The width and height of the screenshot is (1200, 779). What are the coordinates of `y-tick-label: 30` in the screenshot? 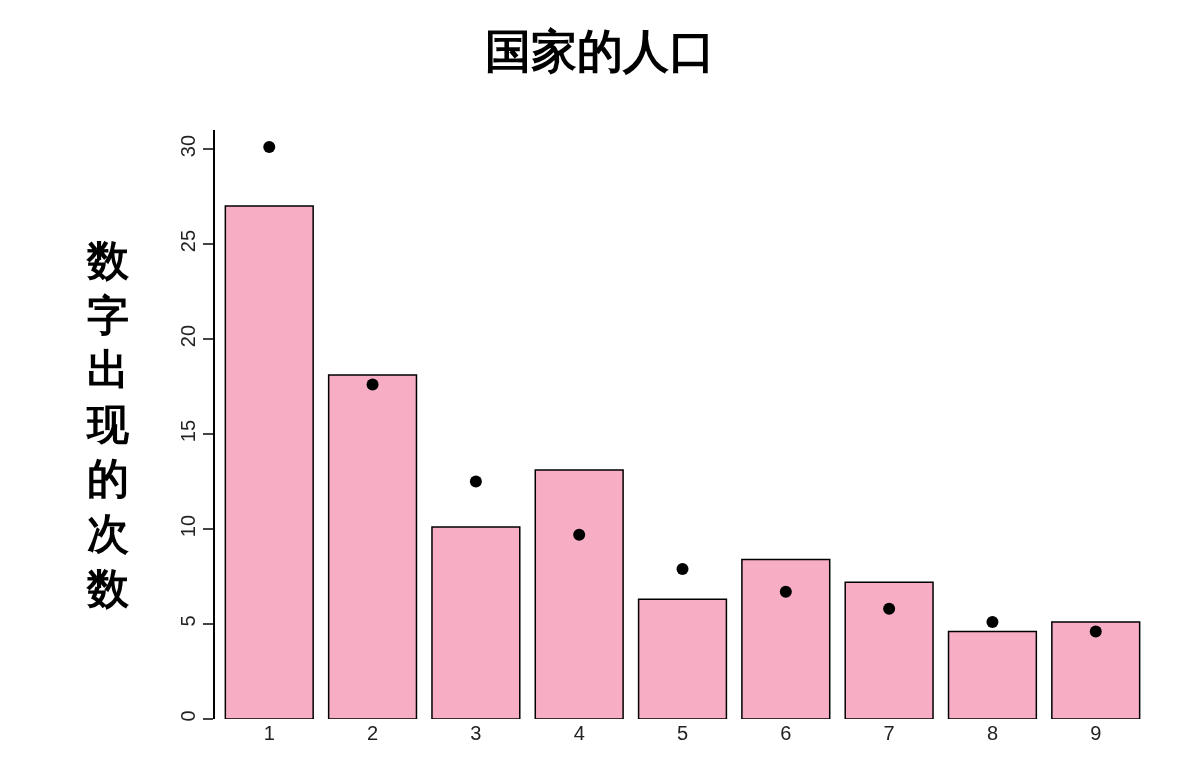 It's located at (188, 146).